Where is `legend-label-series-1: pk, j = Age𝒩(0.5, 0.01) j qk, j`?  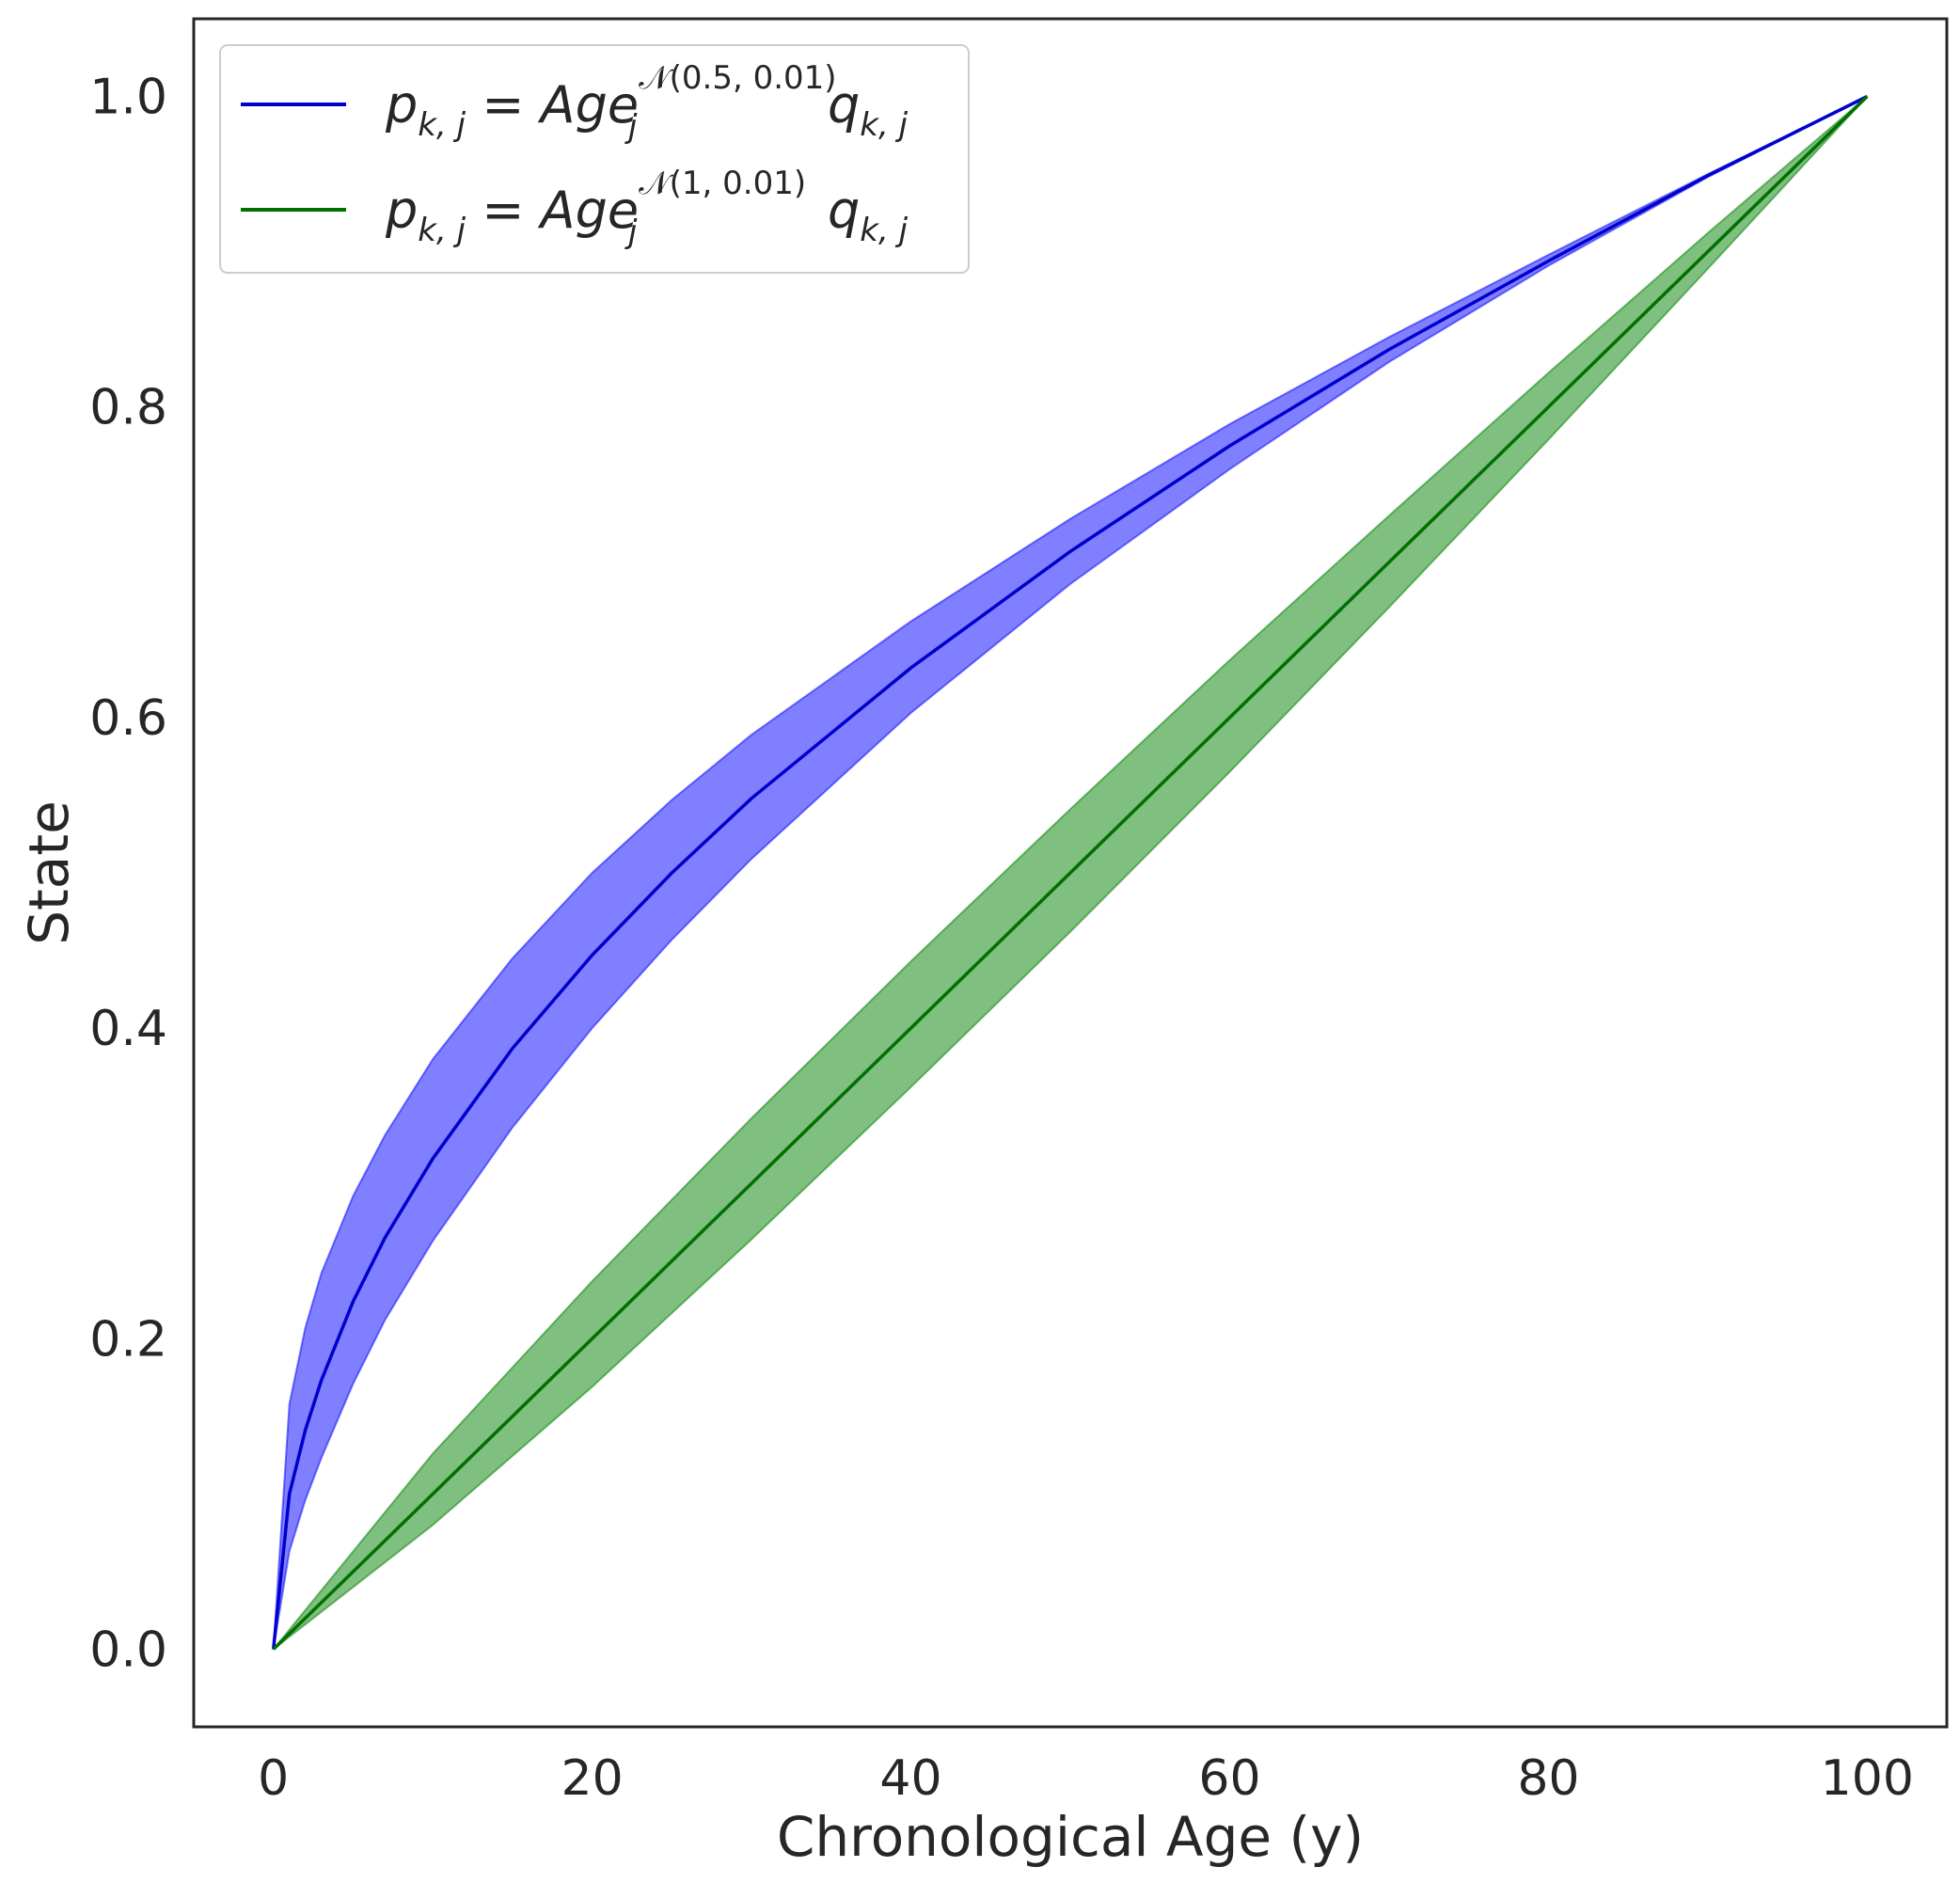 legend-label-series-1: pk, j = Age𝒩(0.5, 0.01) j qk, j is located at coordinates (647, 102).